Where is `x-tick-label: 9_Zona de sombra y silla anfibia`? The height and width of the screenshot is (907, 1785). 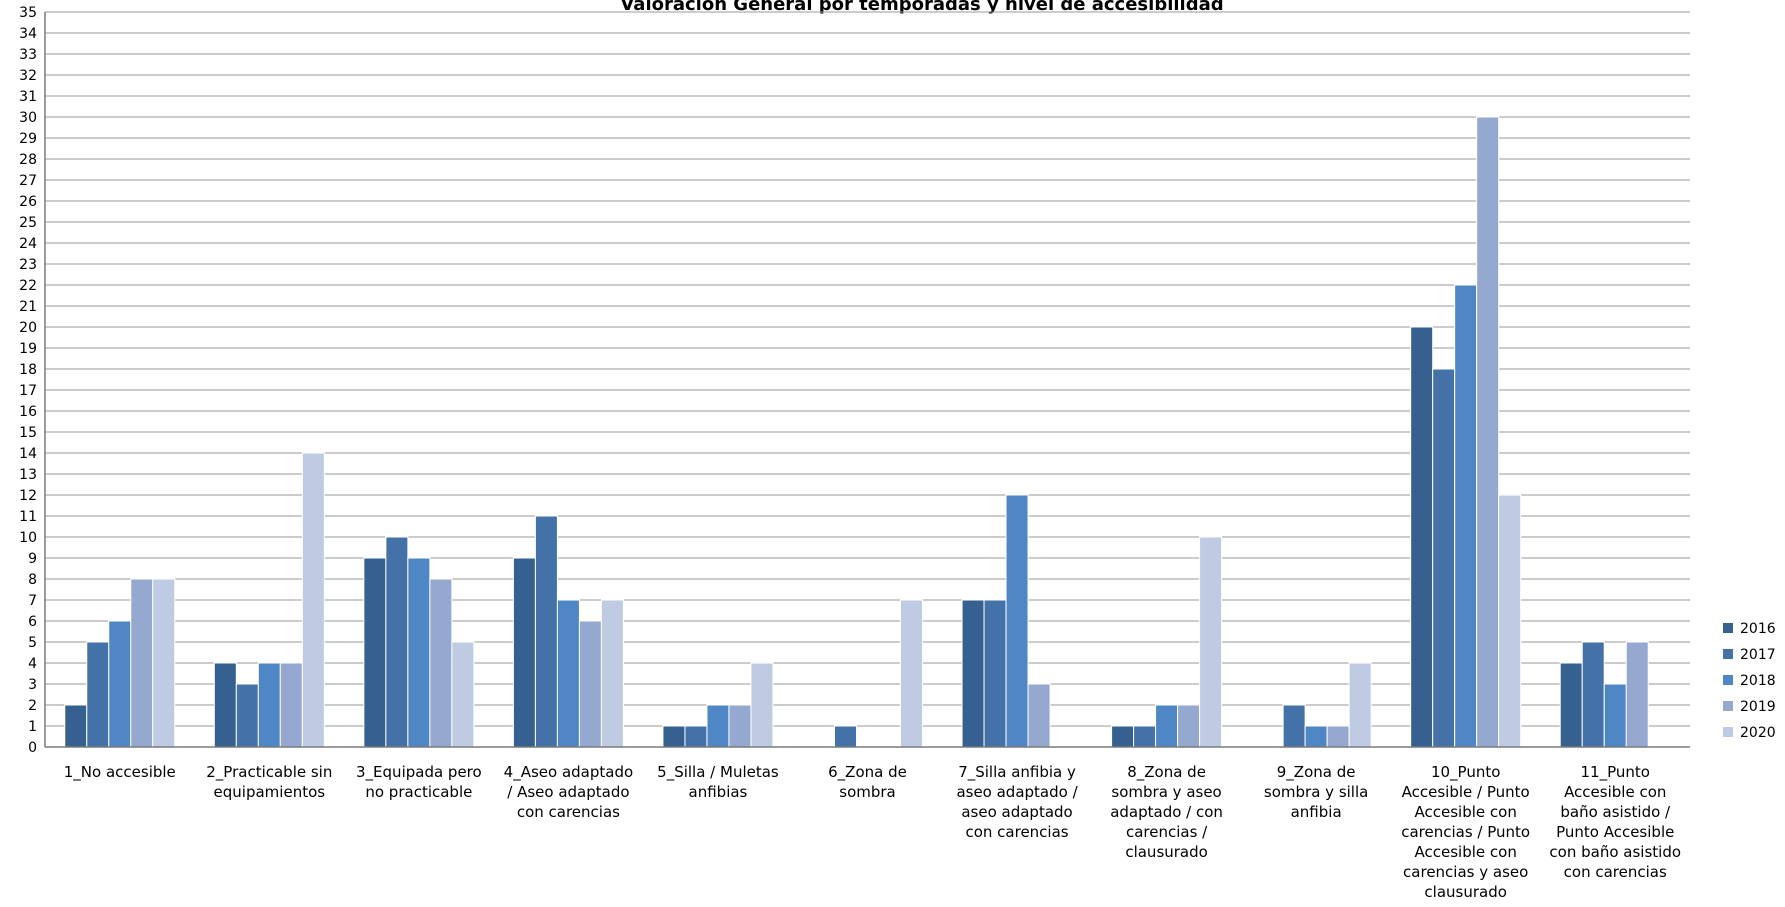 x-tick-label: 9_Zona de sombra y silla anfibia is located at coordinates (1316, 792).